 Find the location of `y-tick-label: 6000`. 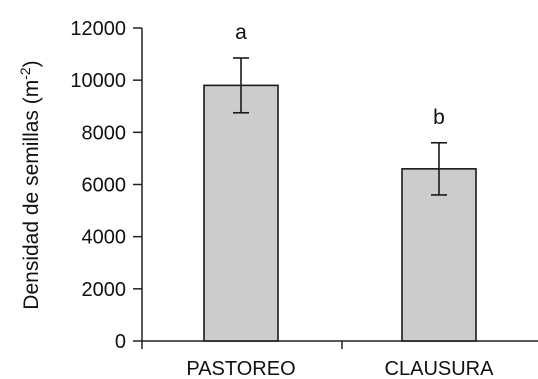

y-tick-label: 6000 is located at coordinates (104, 186).